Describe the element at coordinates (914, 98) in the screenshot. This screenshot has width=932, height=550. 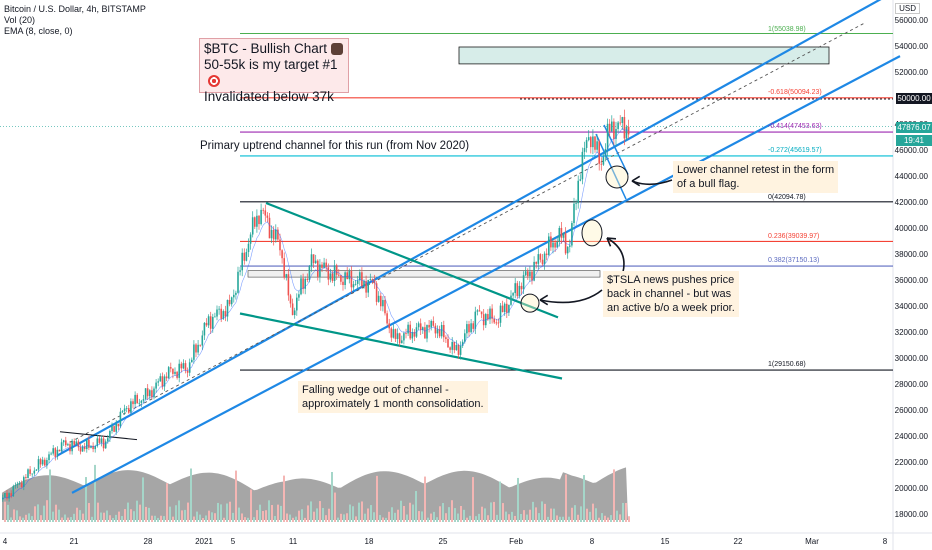
I see `target-price-tag: 50000.00` at that location.